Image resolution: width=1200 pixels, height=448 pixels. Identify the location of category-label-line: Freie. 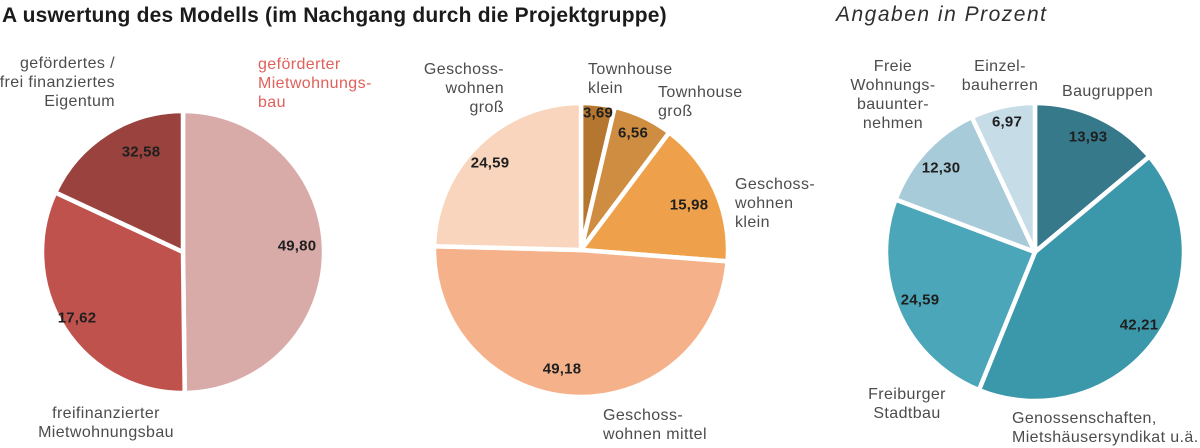
(893, 66).